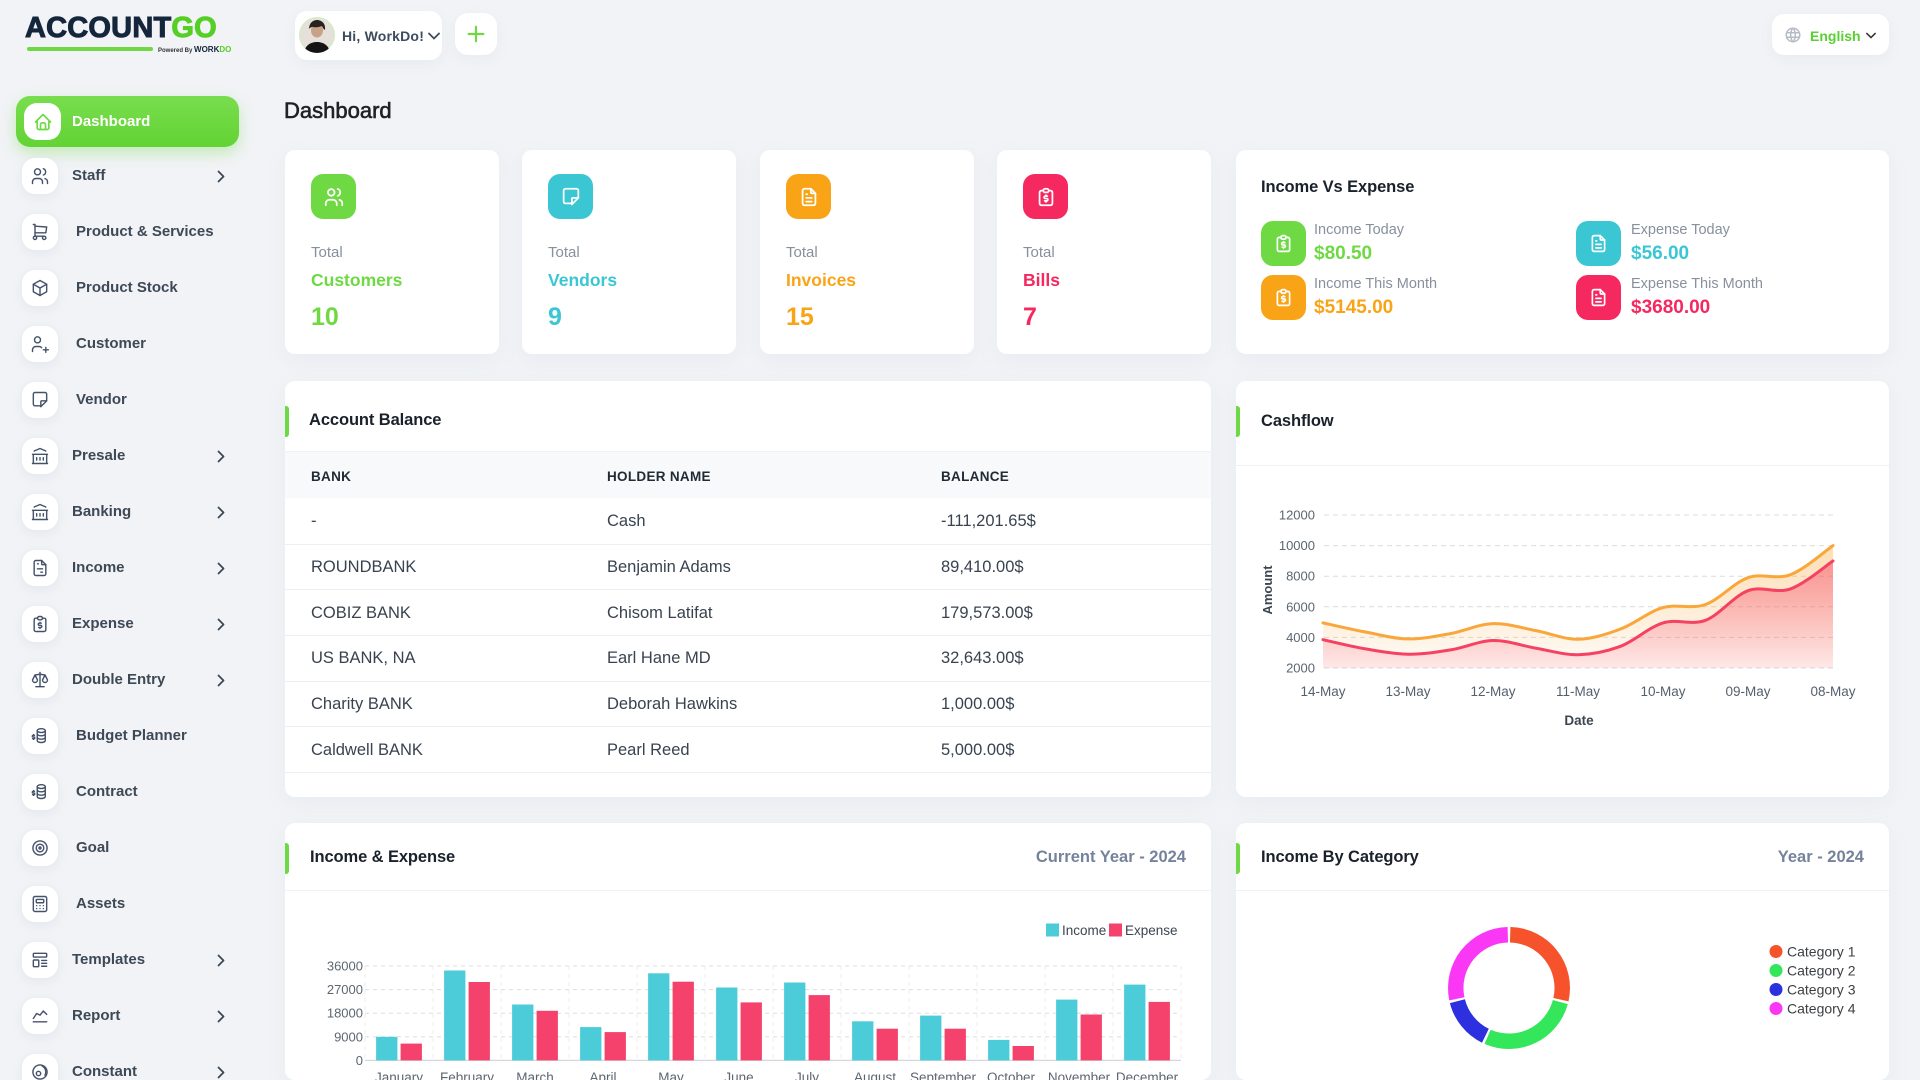 The height and width of the screenshot is (1080, 1920). Describe the element at coordinates (1079, 1075) in the screenshot. I see `svg-text: November` at that location.